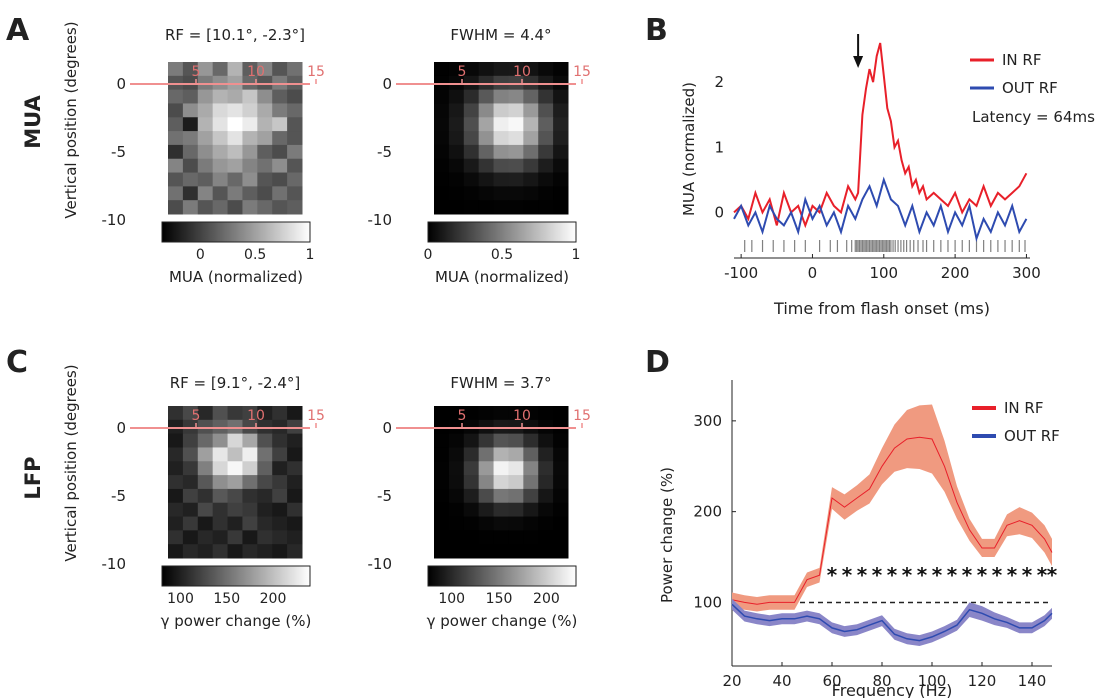 The width and height of the screenshot is (1116, 698). I want to click on overlay-tick-label: 5, so click(196, 72).